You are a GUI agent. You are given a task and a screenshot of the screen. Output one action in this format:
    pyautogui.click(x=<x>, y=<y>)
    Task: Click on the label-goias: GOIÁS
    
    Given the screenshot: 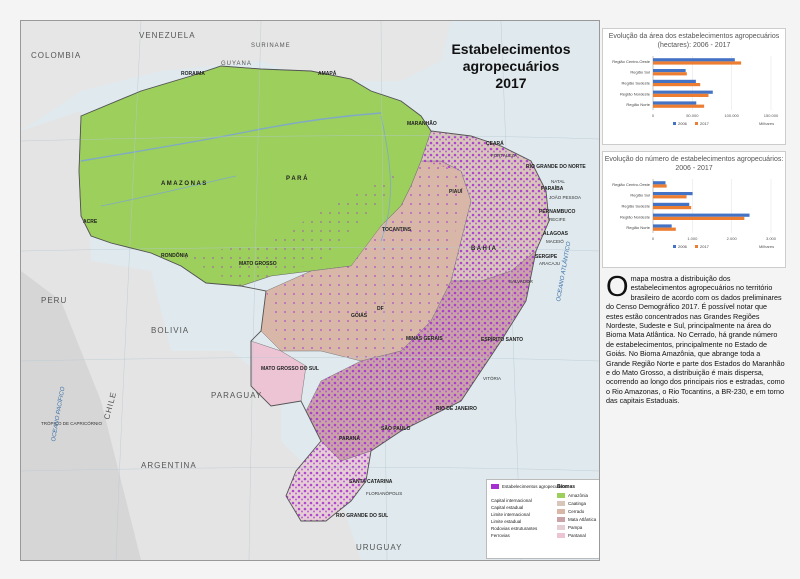 What is the action you would take?
    pyautogui.click(x=359, y=316)
    